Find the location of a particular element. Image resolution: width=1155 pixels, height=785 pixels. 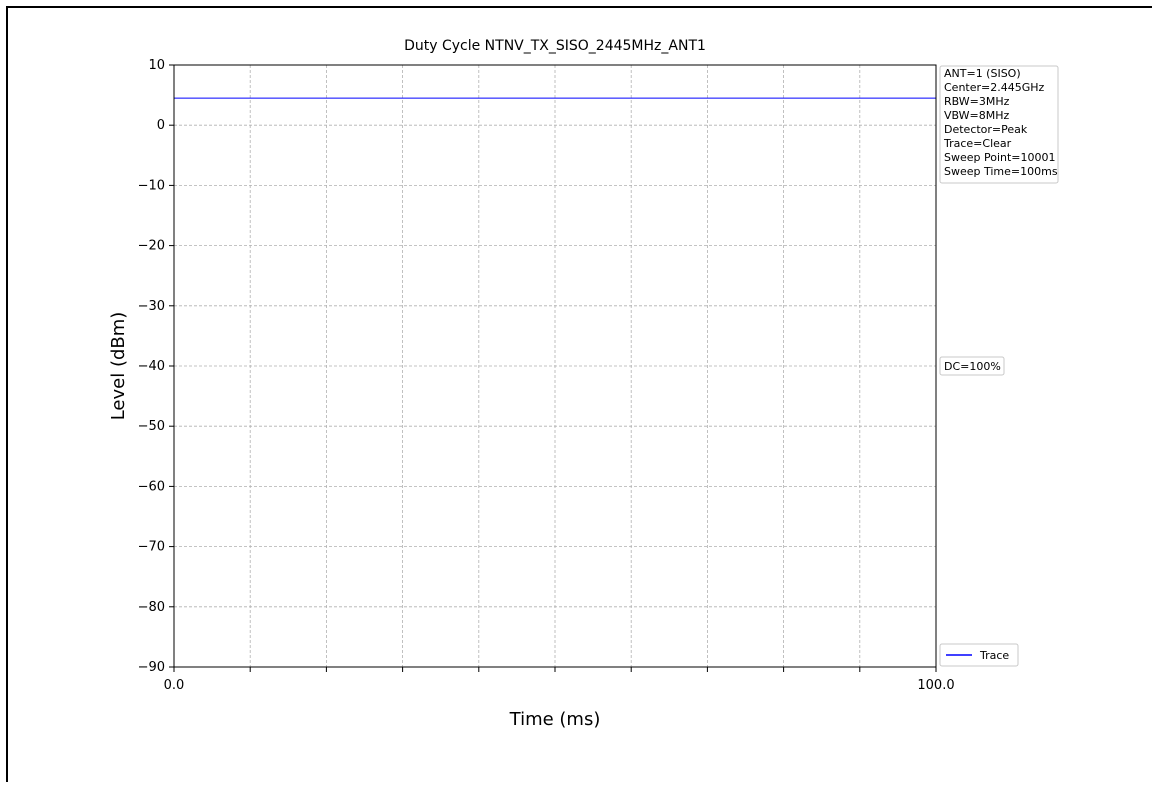

y-tick-label: 0 is located at coordinates (161, 125).